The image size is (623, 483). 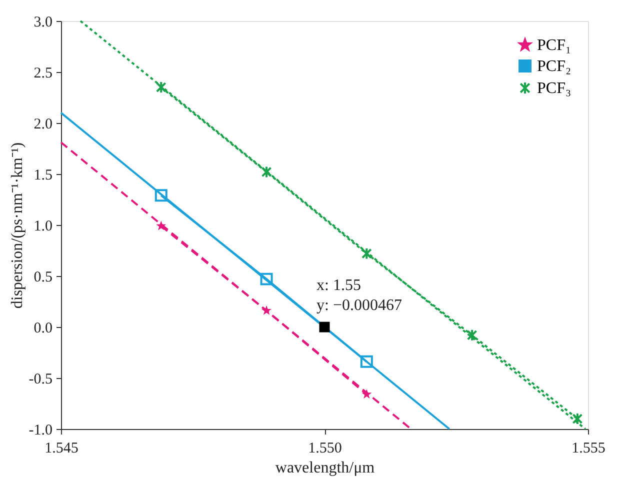 I want to click on y-tick-label: 2.5, so click(x=43, y=74).